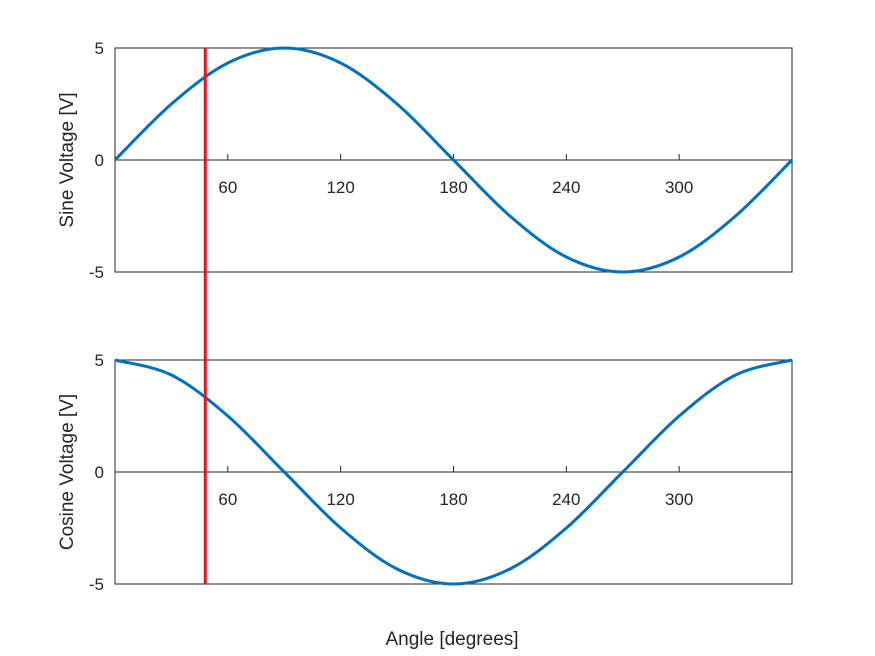  Describe the element at coordinates (96, 584) in the screenshot. I see `cosine-y-tick-label: -5` at that location.